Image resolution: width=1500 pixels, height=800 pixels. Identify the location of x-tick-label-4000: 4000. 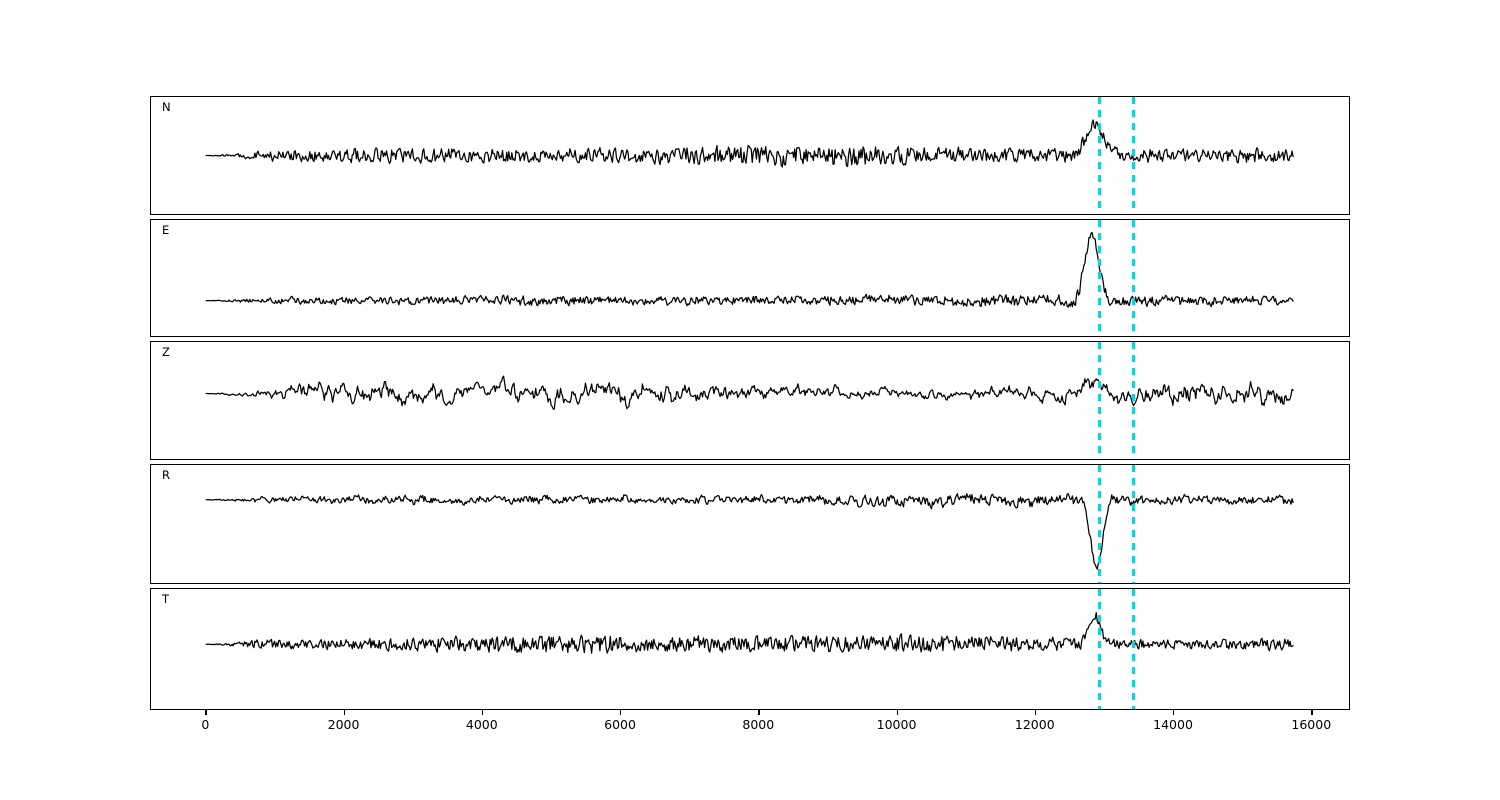
(481, 724).